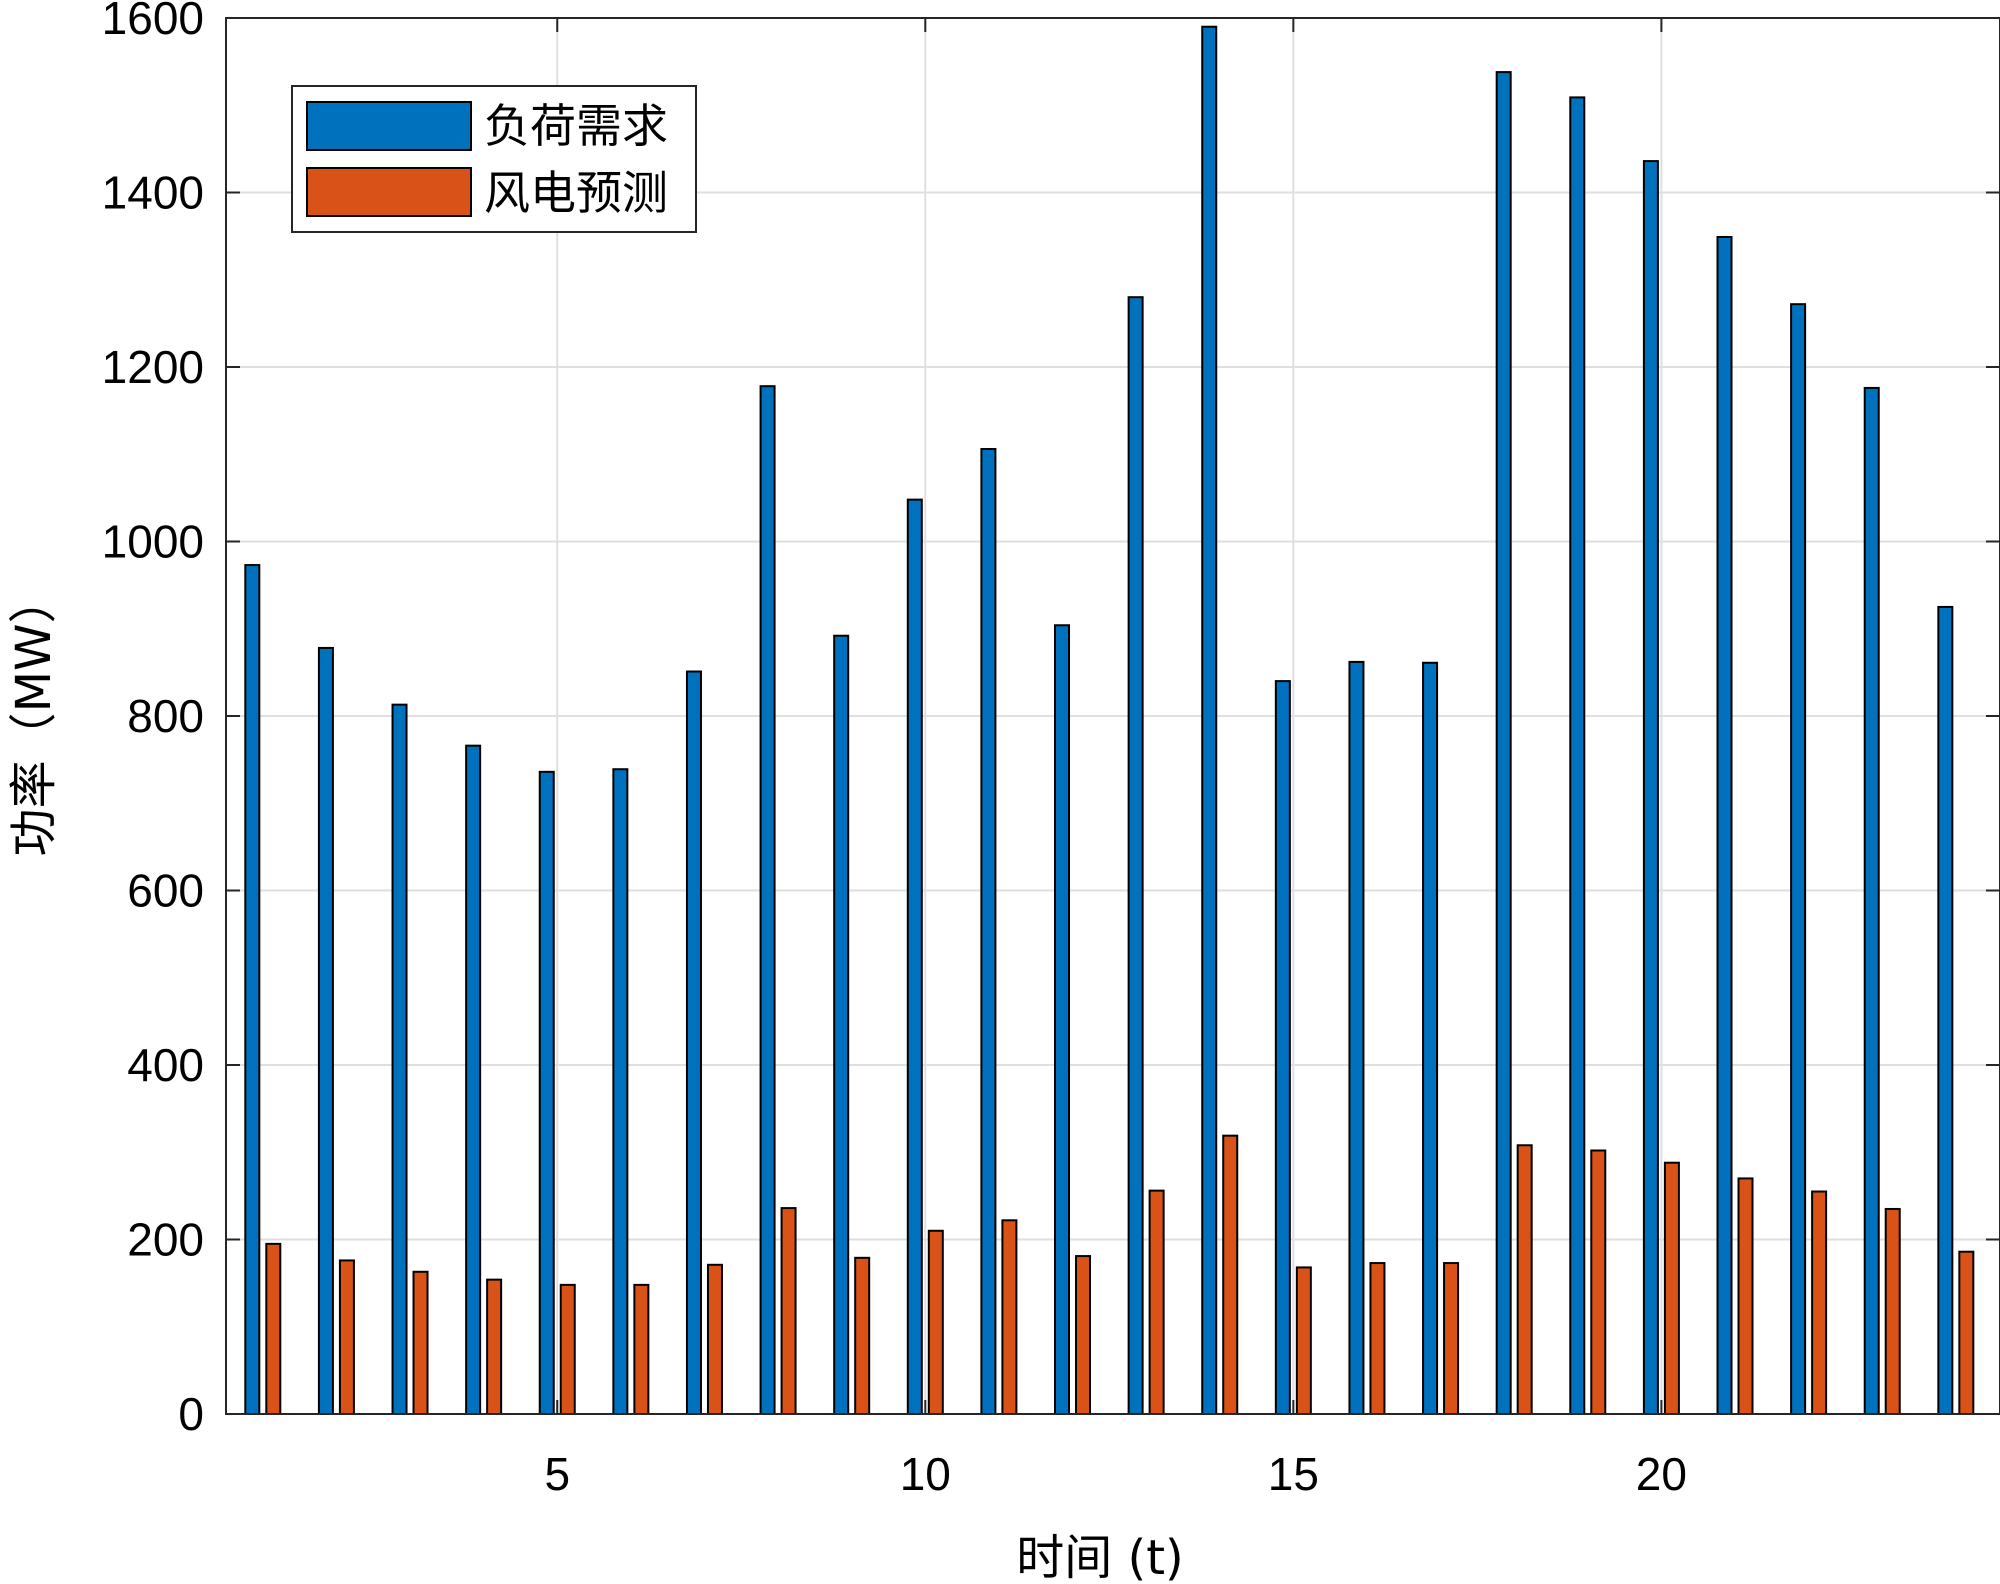 The height and width of the screenshot is (1584, 2000). Describe the element at coordinates (153, 542) in the screenshot. I see `y-tick-label: 1000` at that location.